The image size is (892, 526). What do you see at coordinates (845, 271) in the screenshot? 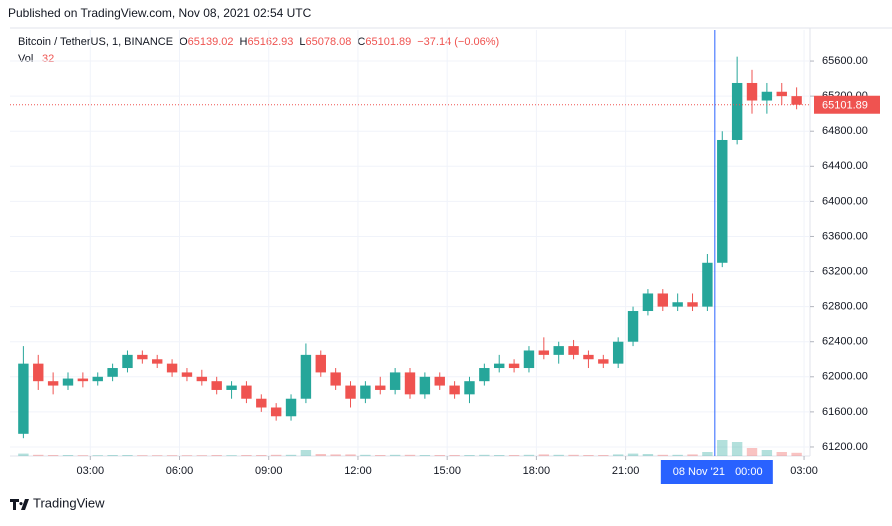
I see `y-tick-label: 63200.00` at bounding box center [845, 271].